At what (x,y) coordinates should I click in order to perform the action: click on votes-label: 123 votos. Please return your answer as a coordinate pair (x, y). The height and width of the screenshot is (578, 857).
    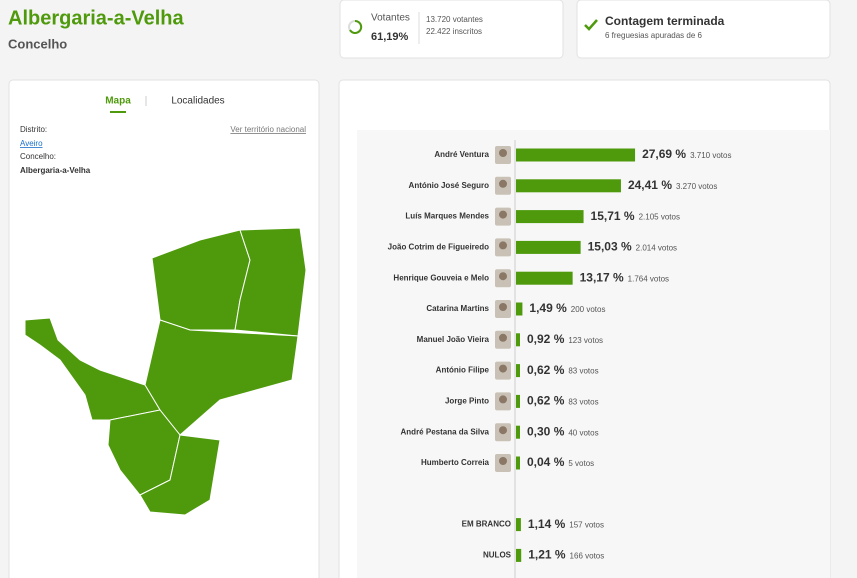
    Looking at the image, I should click on (585, 340).